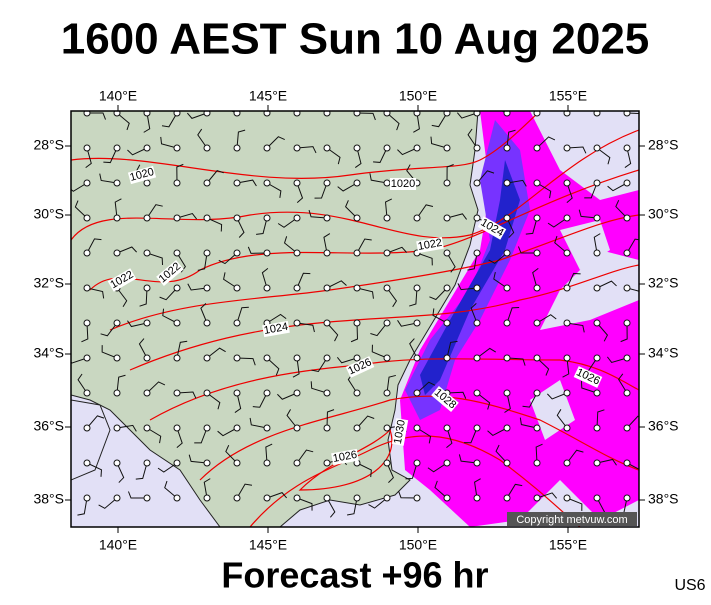 The height and width of the screenshot is (605, 711). I want to click on label-box, so click(360, 367).